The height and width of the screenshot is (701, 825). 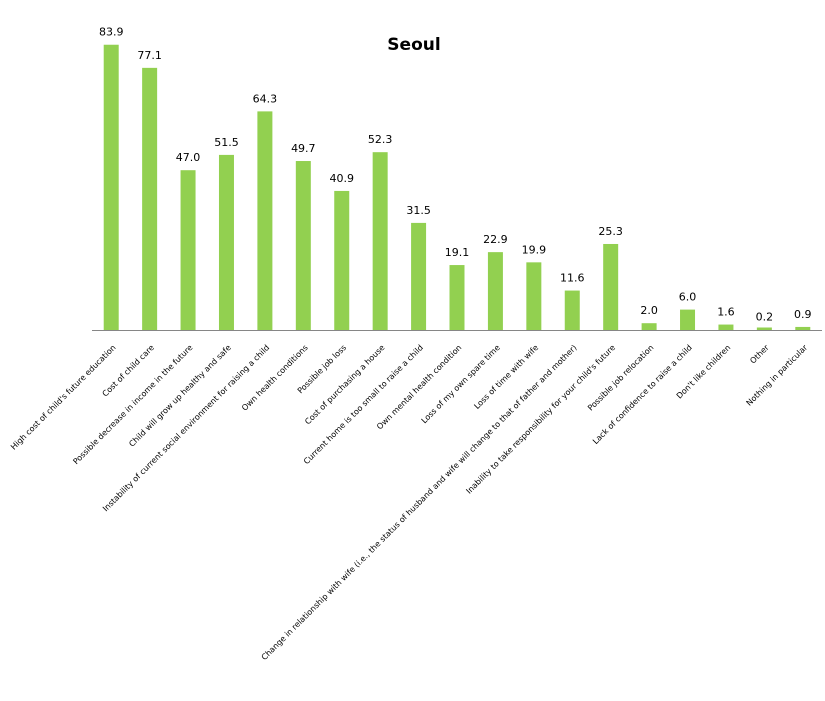 I want to click on category-label: Loss of my own spare time, so click(x=461, y=384).